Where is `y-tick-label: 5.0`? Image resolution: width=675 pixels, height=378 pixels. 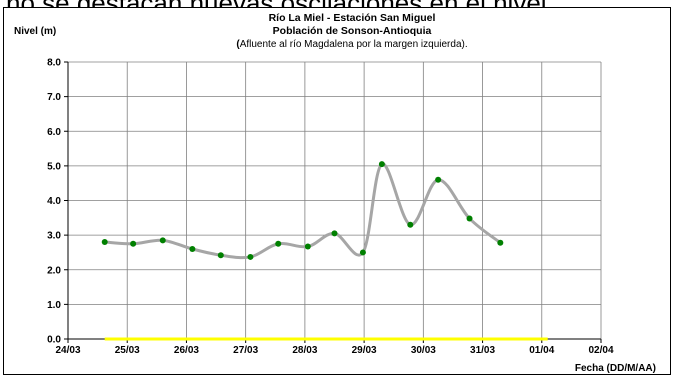 y-tick-label: 5.0 is located at coordinates (54, 166).